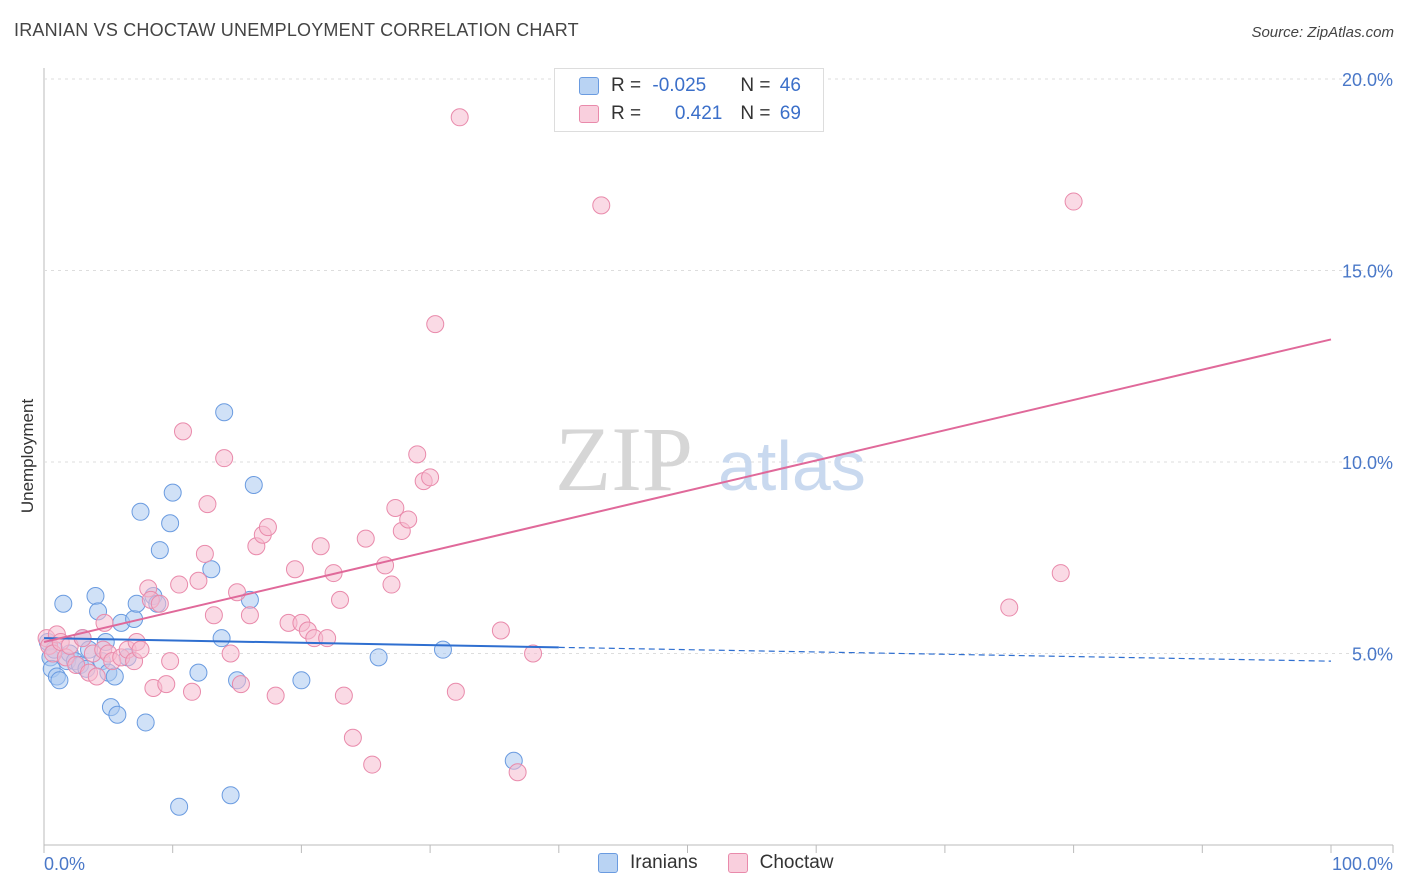 The height and width of the screenshot is (892, 1406). Describe the element at coordinates (1367, 367) in the screenshot. I see `y-tick-labels: 5.0% 10.0% 15.0% 20.0%` at that location.